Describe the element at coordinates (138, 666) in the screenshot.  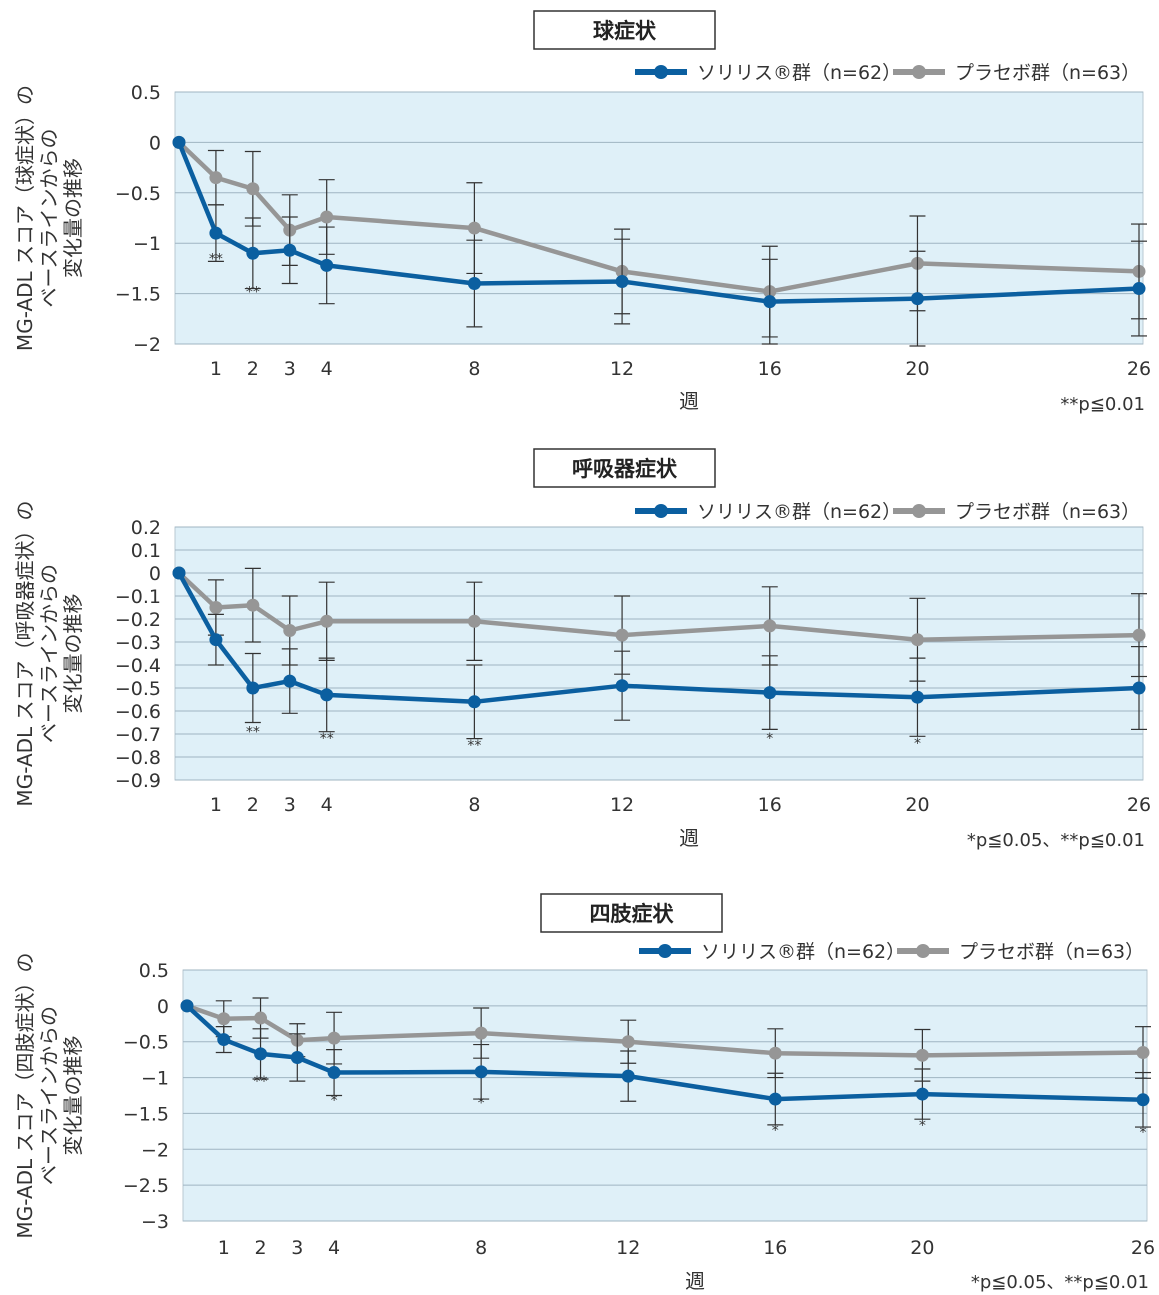
I see `y-tick-label: −0.4` at that location.